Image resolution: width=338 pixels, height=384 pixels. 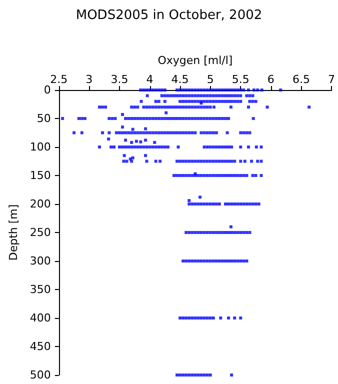 I want to click on y-axis-title: Depth [m], so click(x=13, y=232).